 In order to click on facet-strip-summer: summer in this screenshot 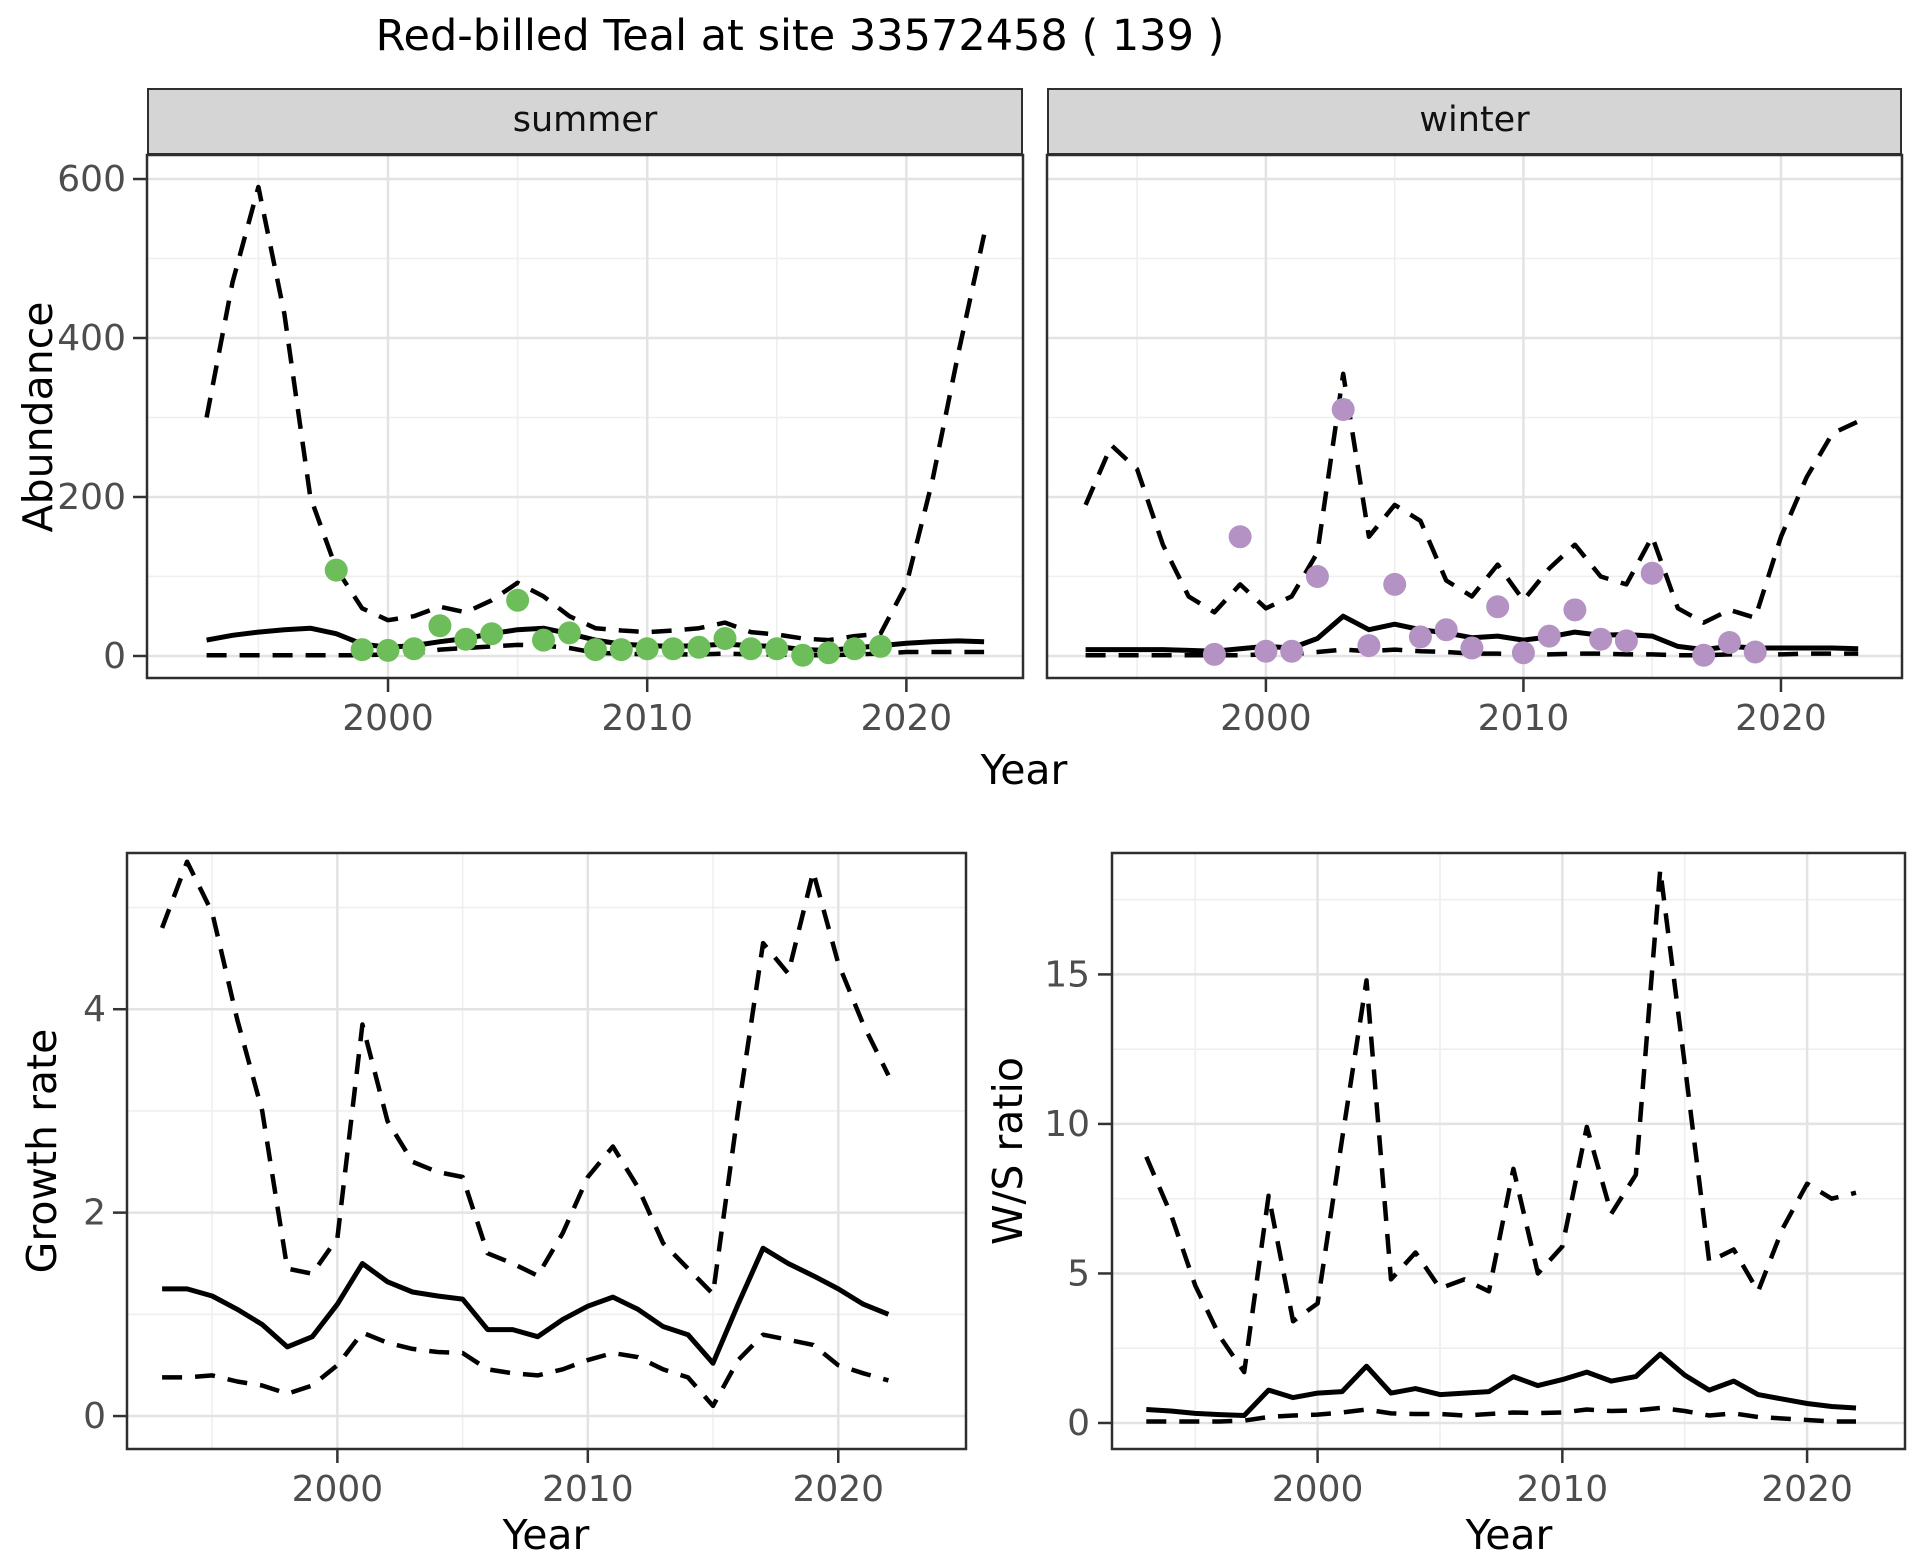, I will do `click(585, 121)`.